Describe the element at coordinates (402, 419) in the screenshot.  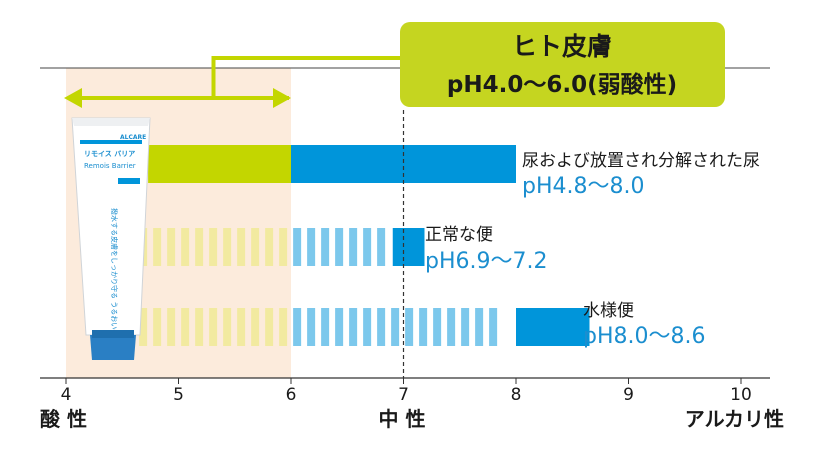
I see `axis-end-label-neutral: 中 性` at that location.